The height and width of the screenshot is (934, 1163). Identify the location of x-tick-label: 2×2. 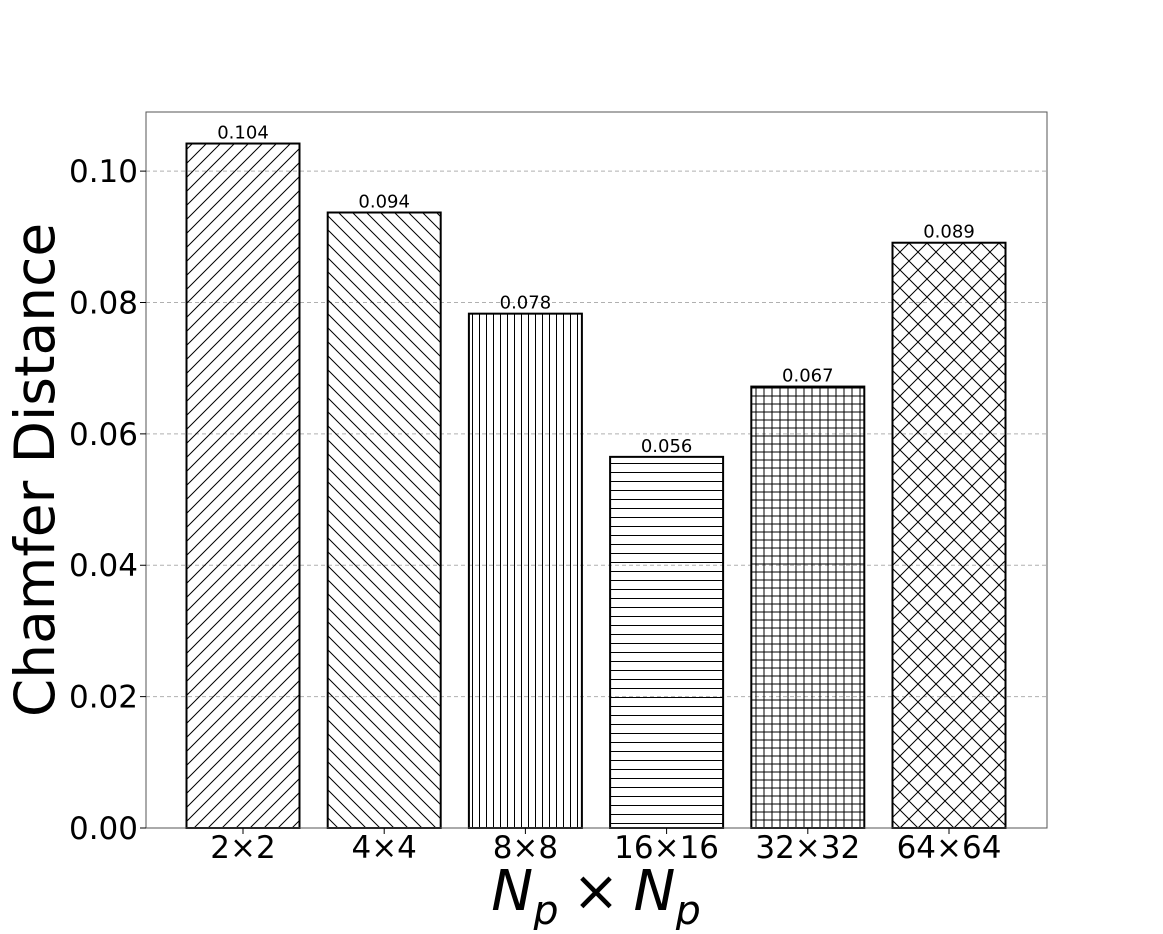
(242, 848).